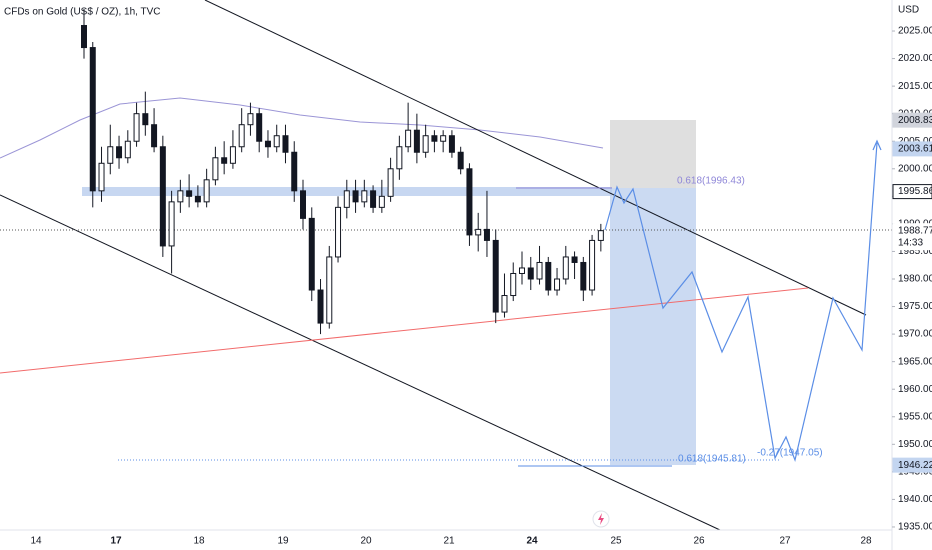 Image resolution: width=932 pixels, height=550 pixels. I want to click on x-tick-label: 21, so click(449, 541).